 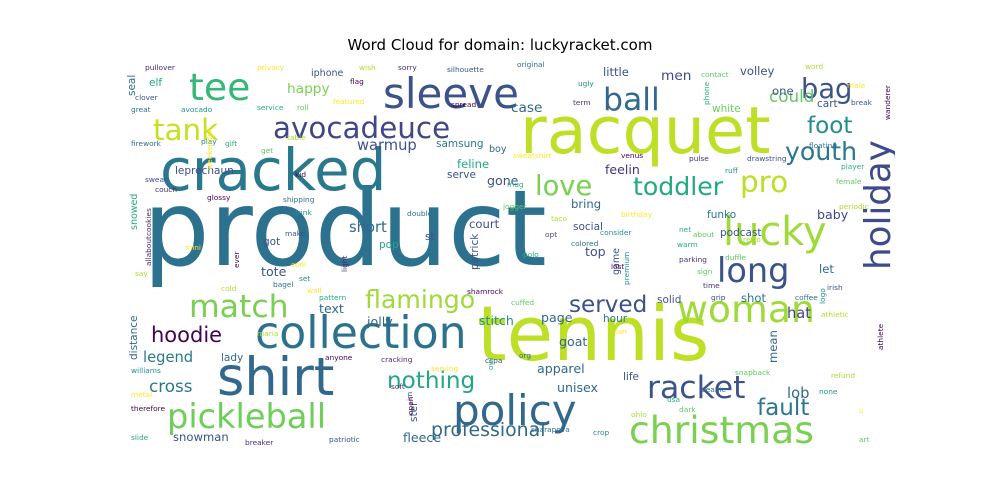 What do you see at coordinates (854, 206) in the screenshot?
I see `word-periodic: periodic` at bounding box center [854, 206].